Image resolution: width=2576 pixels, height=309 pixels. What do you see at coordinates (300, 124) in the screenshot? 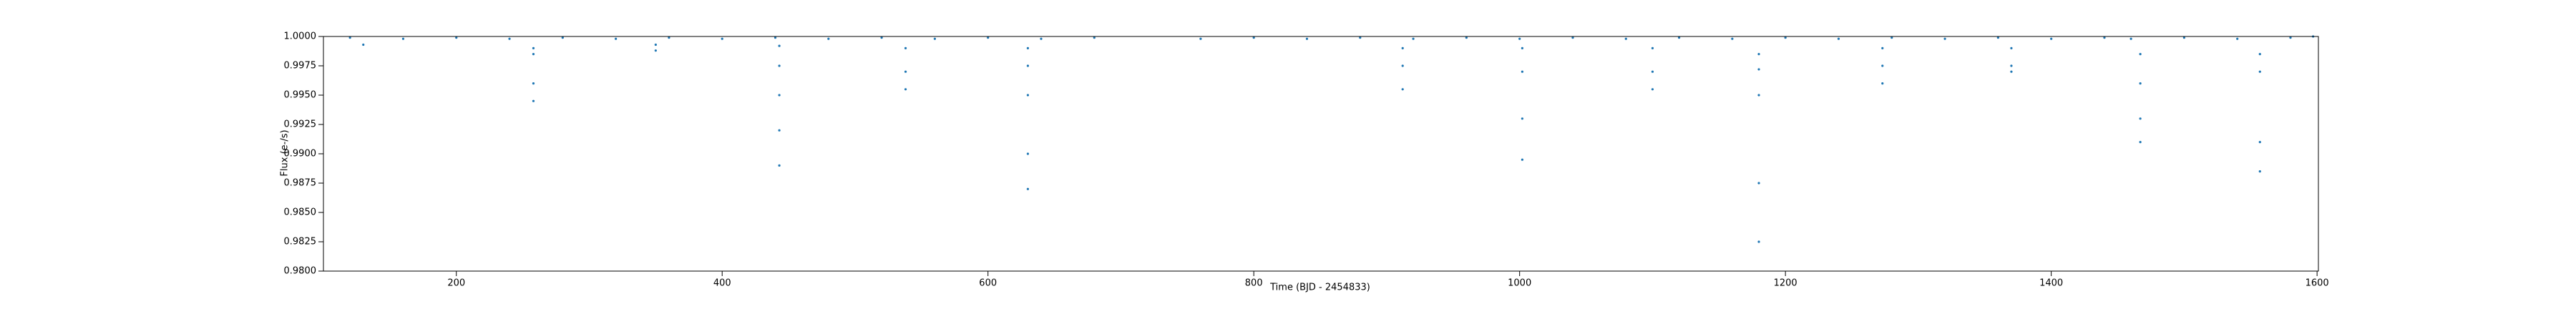
I see `y-tick-label: 0.9925` at bounding box center [300, 124].